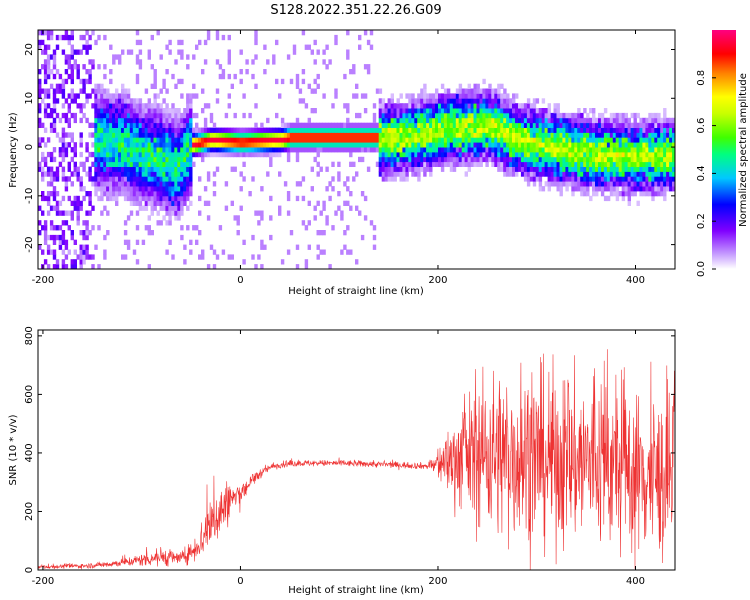  Describe the element at coordinates (724, 149) in the screenshot. I see `colorbar-gradient` at that location.